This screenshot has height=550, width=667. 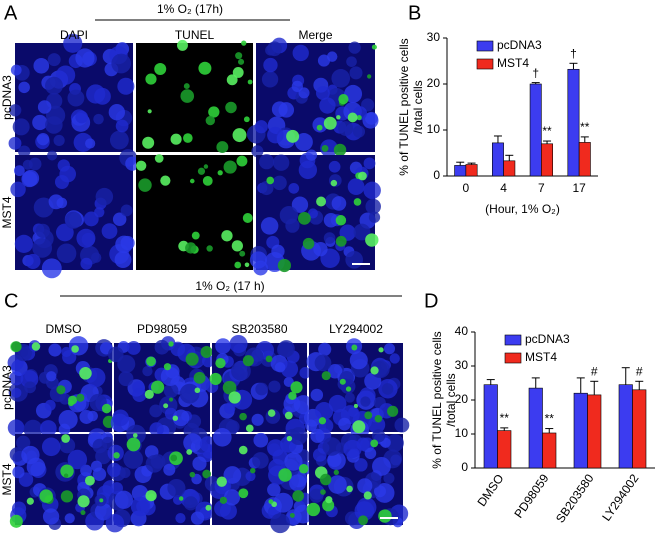 What do you see at coordinates (550, 419) in the screenshot?
I see `annotation: **` at bounding box center [550, 419].